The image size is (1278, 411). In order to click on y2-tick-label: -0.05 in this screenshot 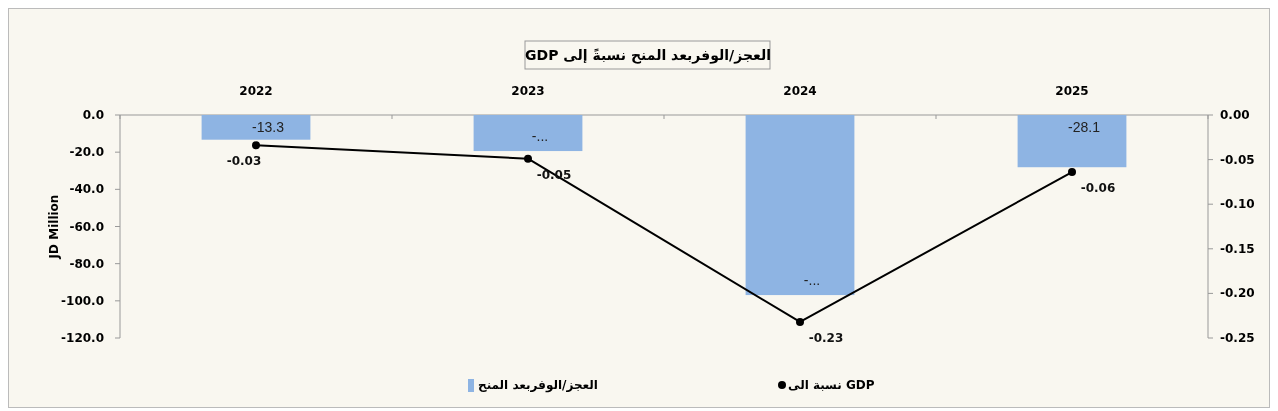, I will do `click(1237, 159)`.